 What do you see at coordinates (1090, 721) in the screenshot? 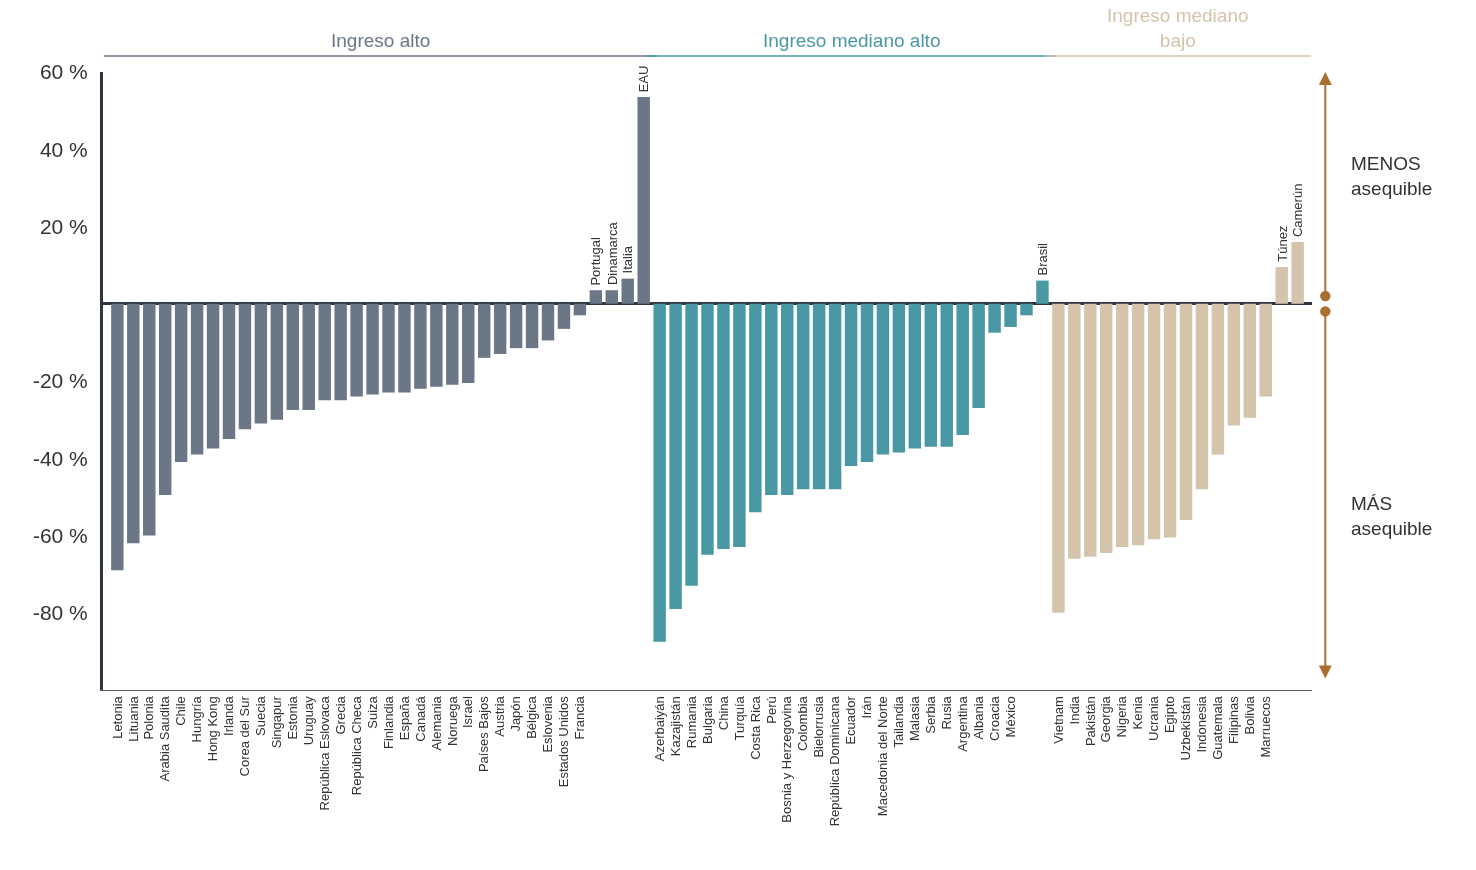
I see `x-tick-label: Pakistán` at bounding box center [1090, 721].